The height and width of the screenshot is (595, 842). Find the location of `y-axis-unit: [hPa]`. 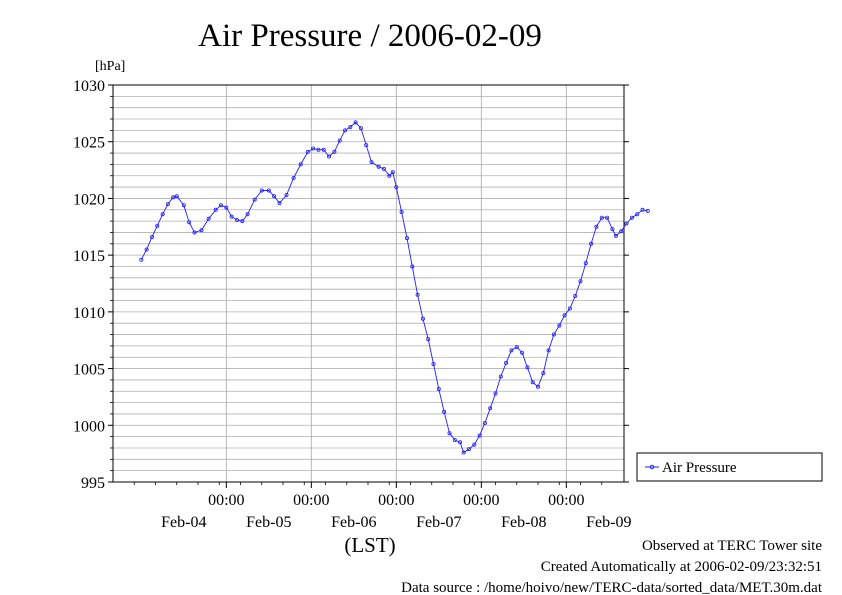

y-axis-unit: [hPa] is located at coordinates (110, 66).